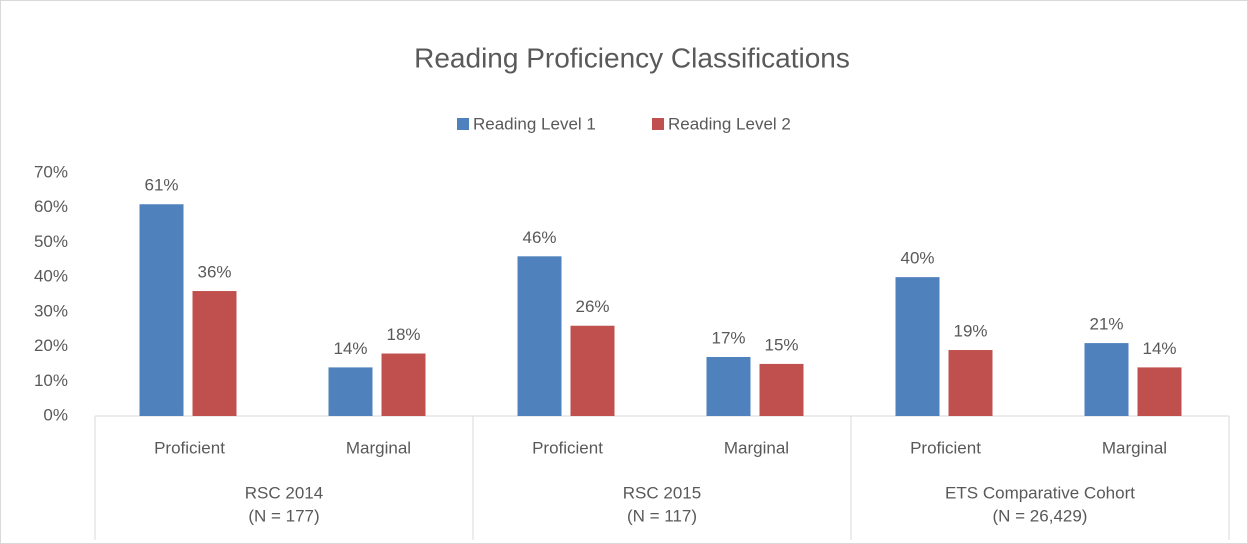 Image resolution: width=1248 pixels, height=544 pixels. I want to click on legend-label: Reading Level 2, so click(729, 123).